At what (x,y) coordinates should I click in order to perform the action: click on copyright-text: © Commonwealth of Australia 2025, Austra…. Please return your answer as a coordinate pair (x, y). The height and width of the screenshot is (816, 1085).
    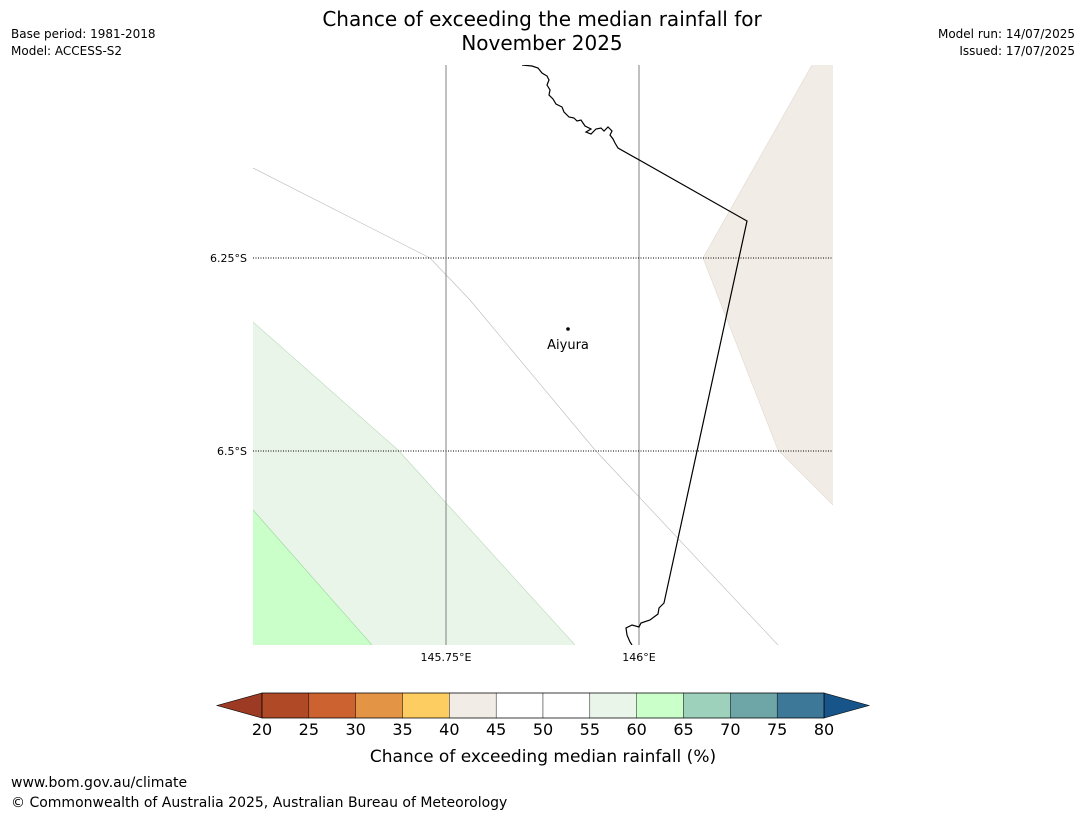
    Looking at the image, I should click on (259, 803).